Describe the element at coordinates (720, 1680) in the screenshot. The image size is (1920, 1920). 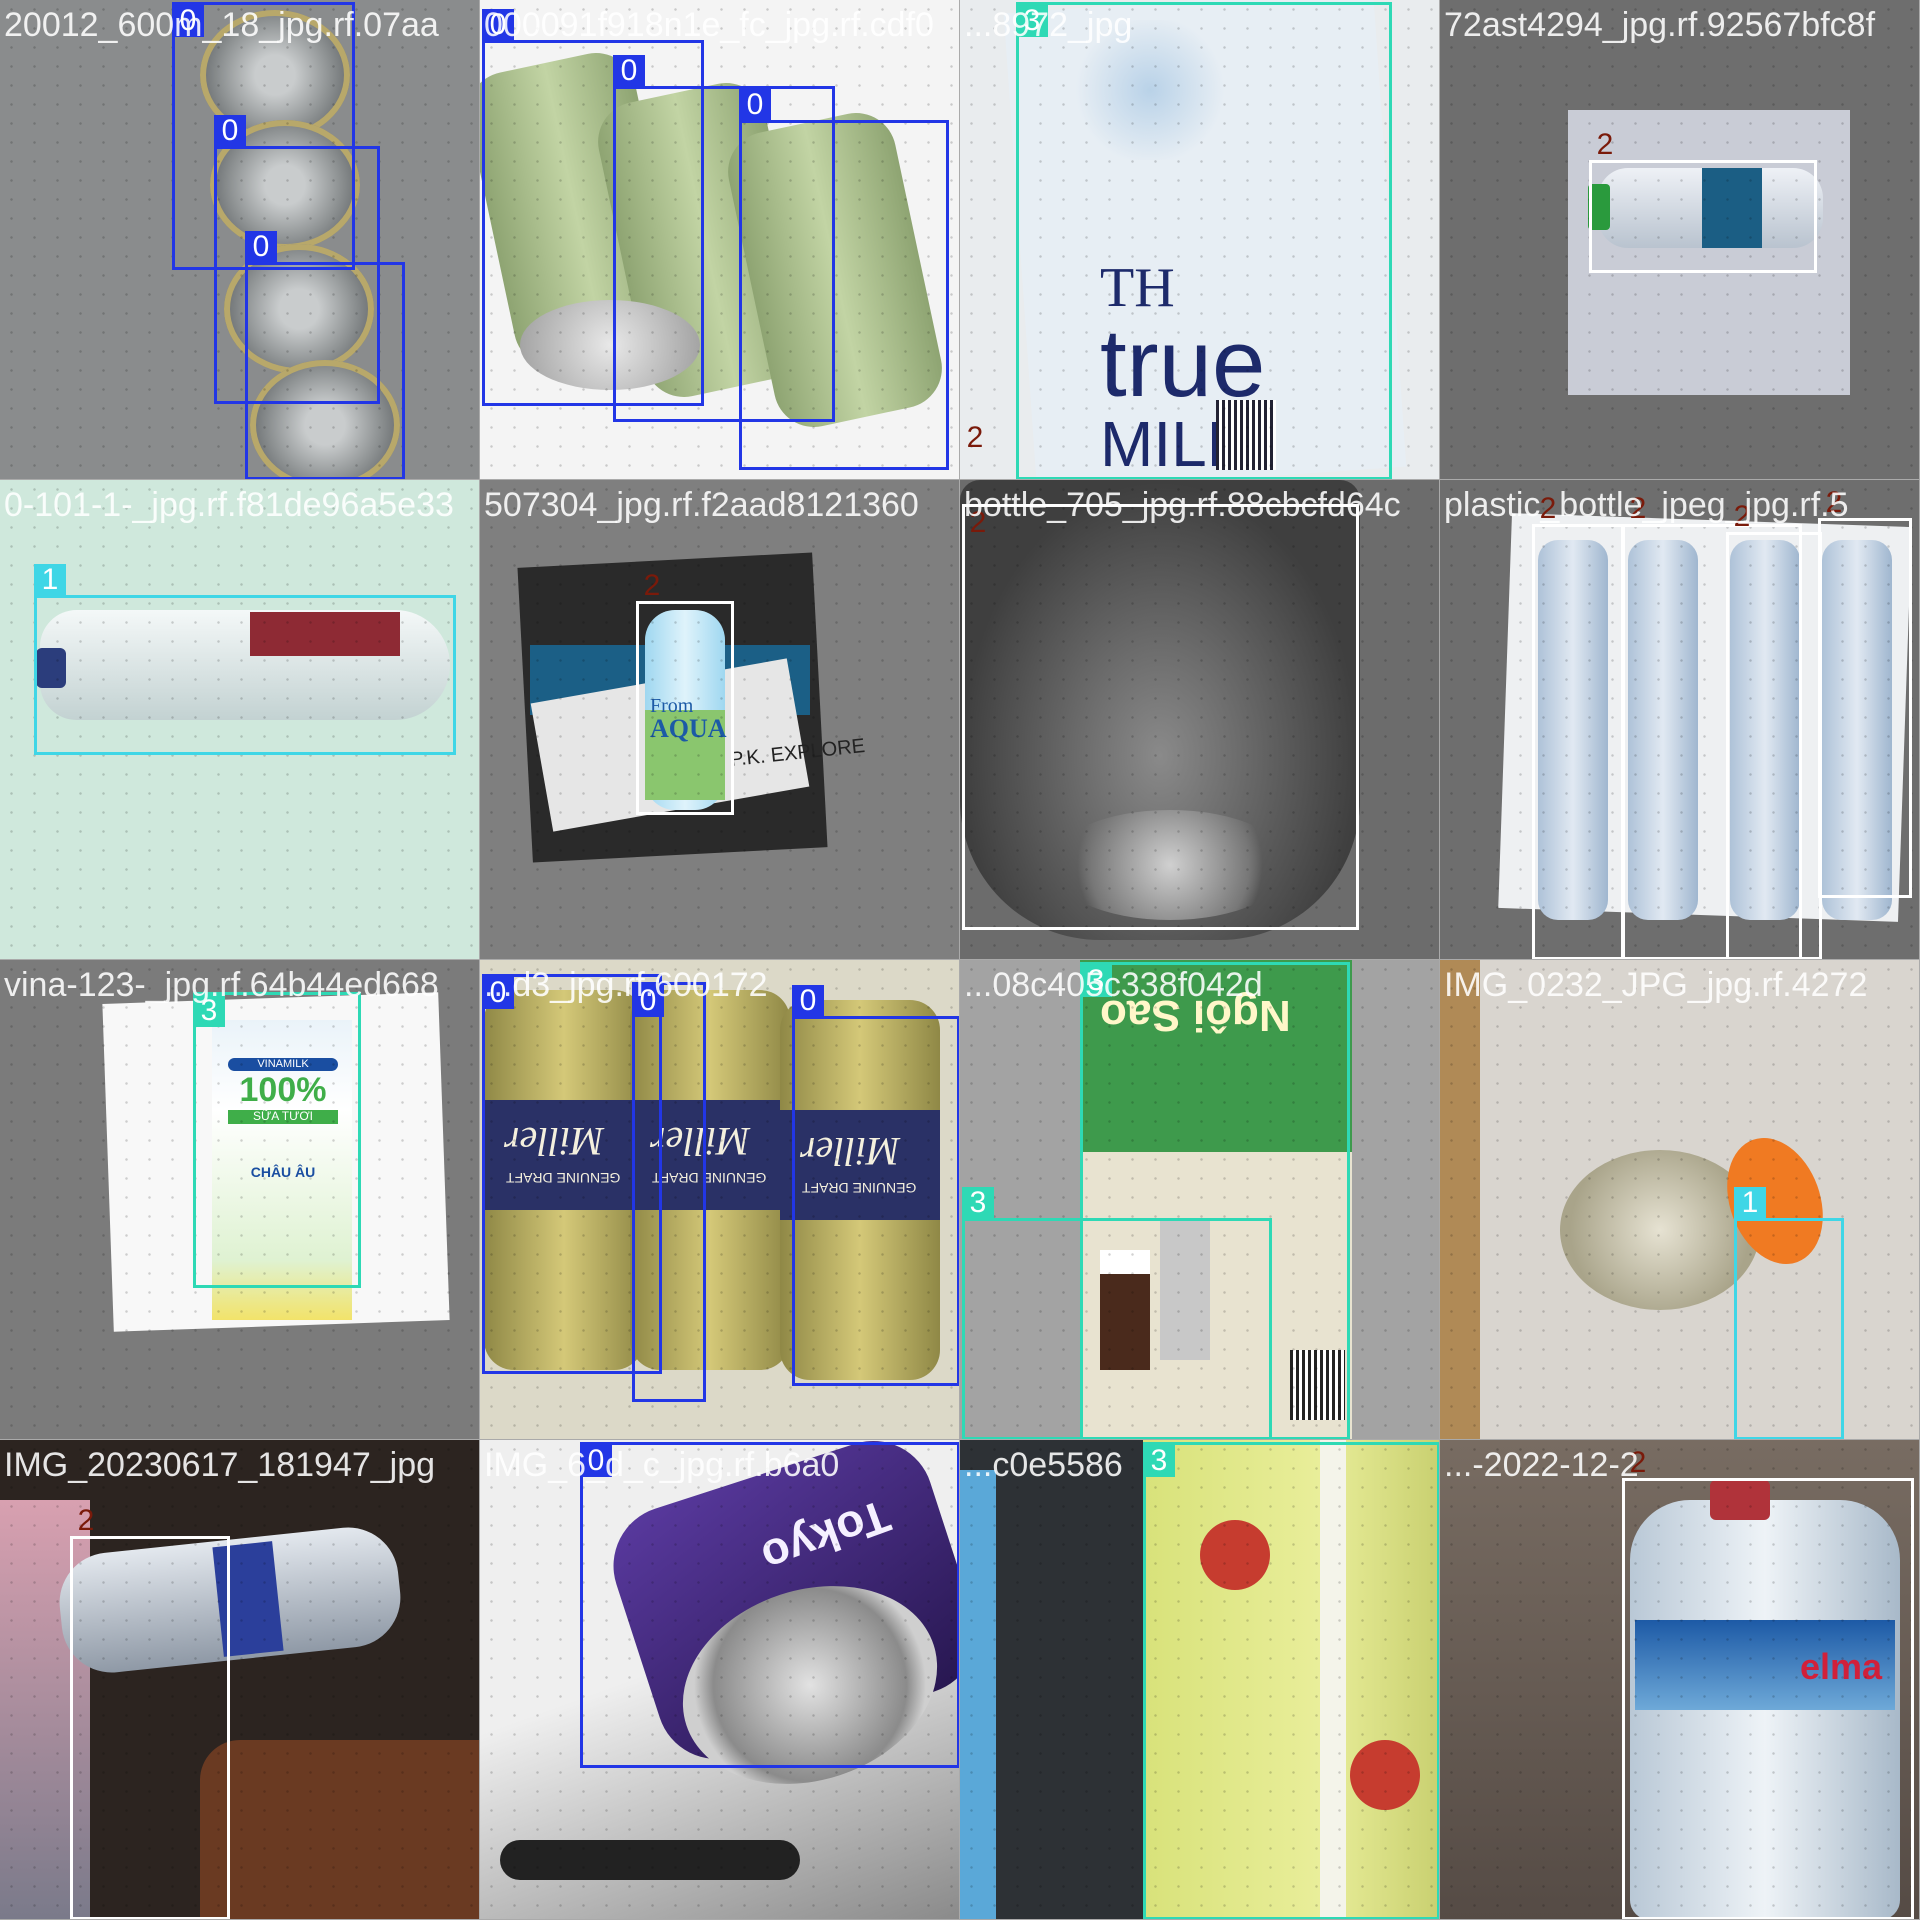
I see `mosaic-tile: Tokyo IMG_6_d_c_jpg.rf.b6a0 0` at that location.